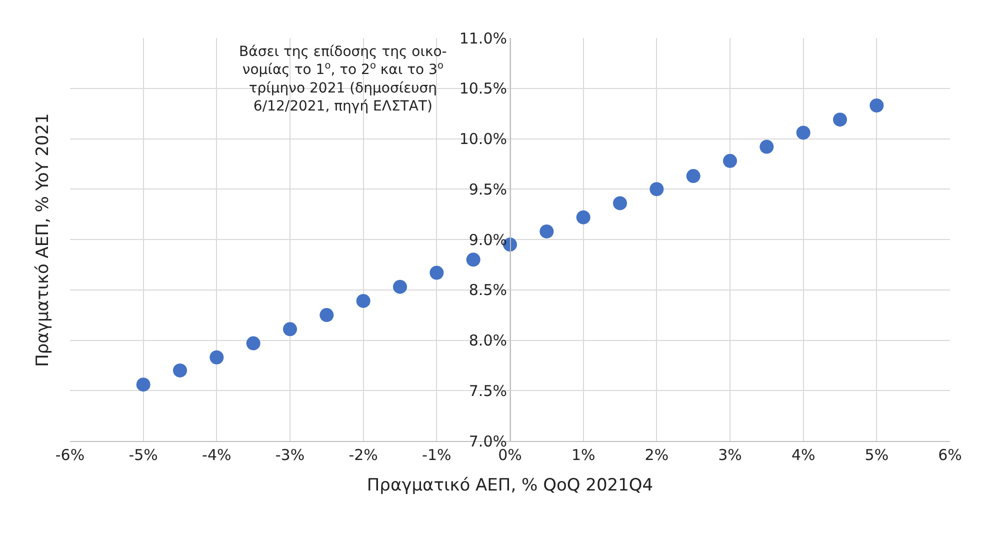 The image size is (981, 534). Describe the element at coordinates (487, 290) in the screenshot. I see `y-tick-label: 8.5%` at that location.